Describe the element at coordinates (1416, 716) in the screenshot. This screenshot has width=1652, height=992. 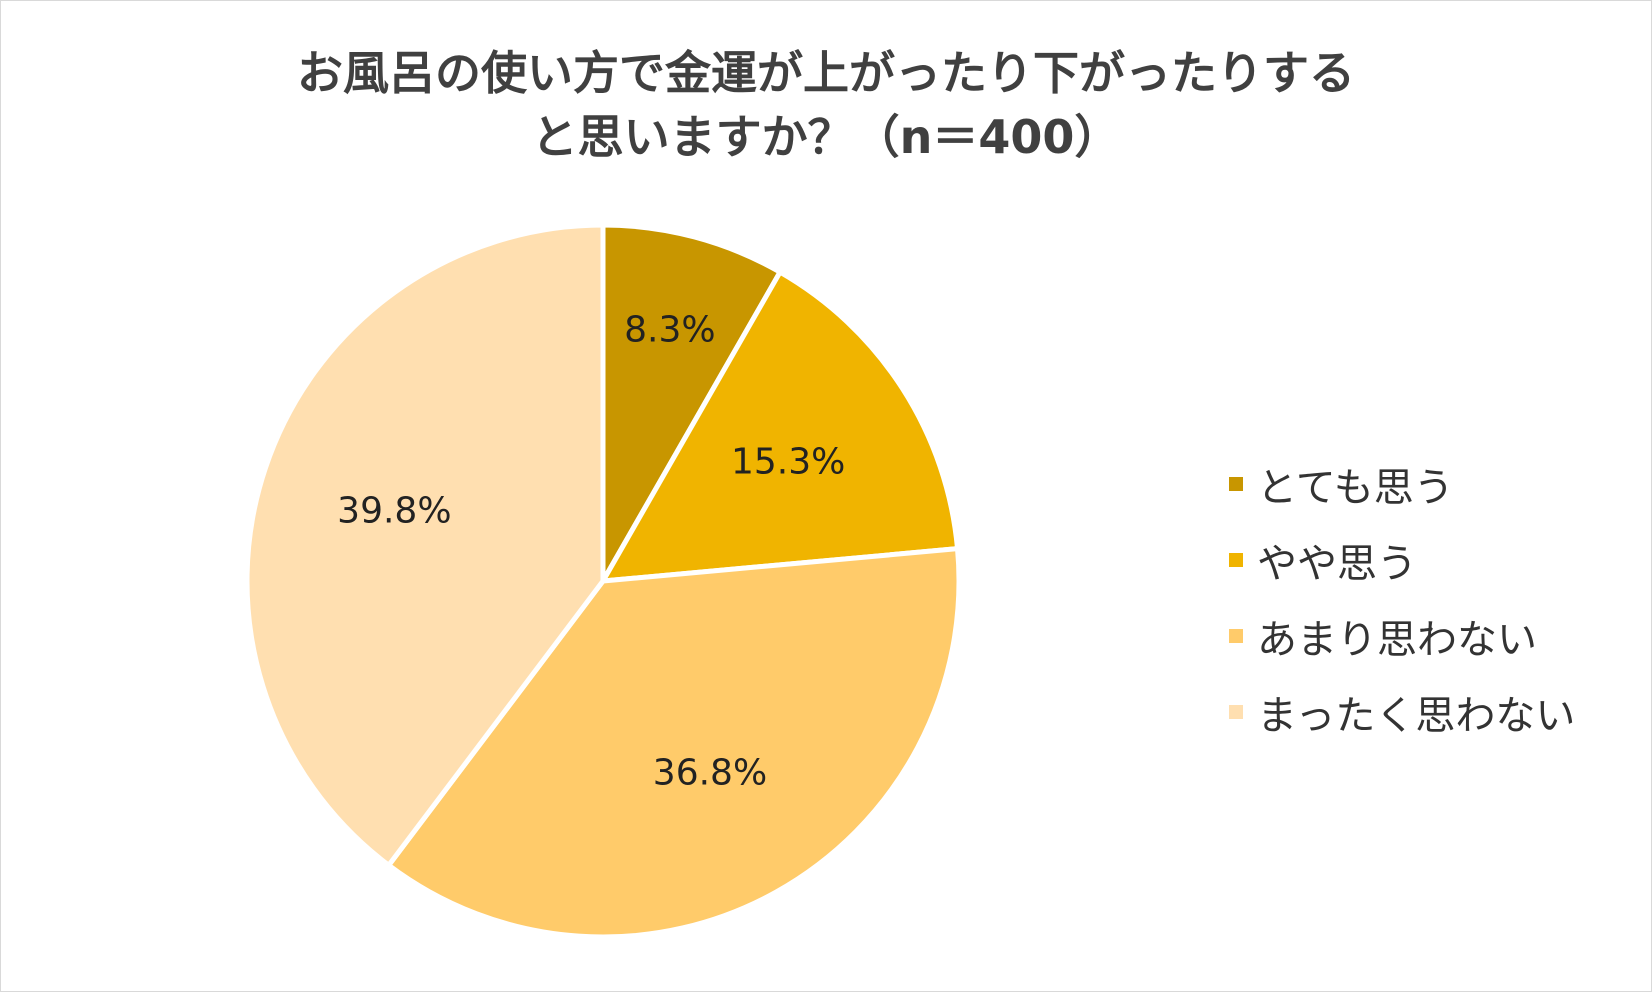
I see `legend-label-mattaku: まったく思わない` at that location.